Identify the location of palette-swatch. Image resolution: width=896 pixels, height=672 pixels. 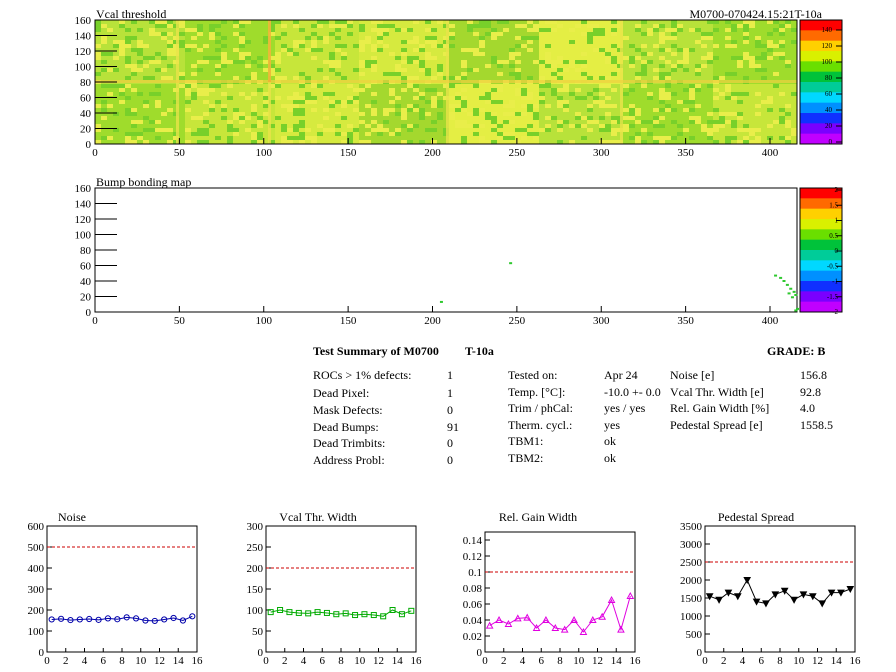
(821, 266).